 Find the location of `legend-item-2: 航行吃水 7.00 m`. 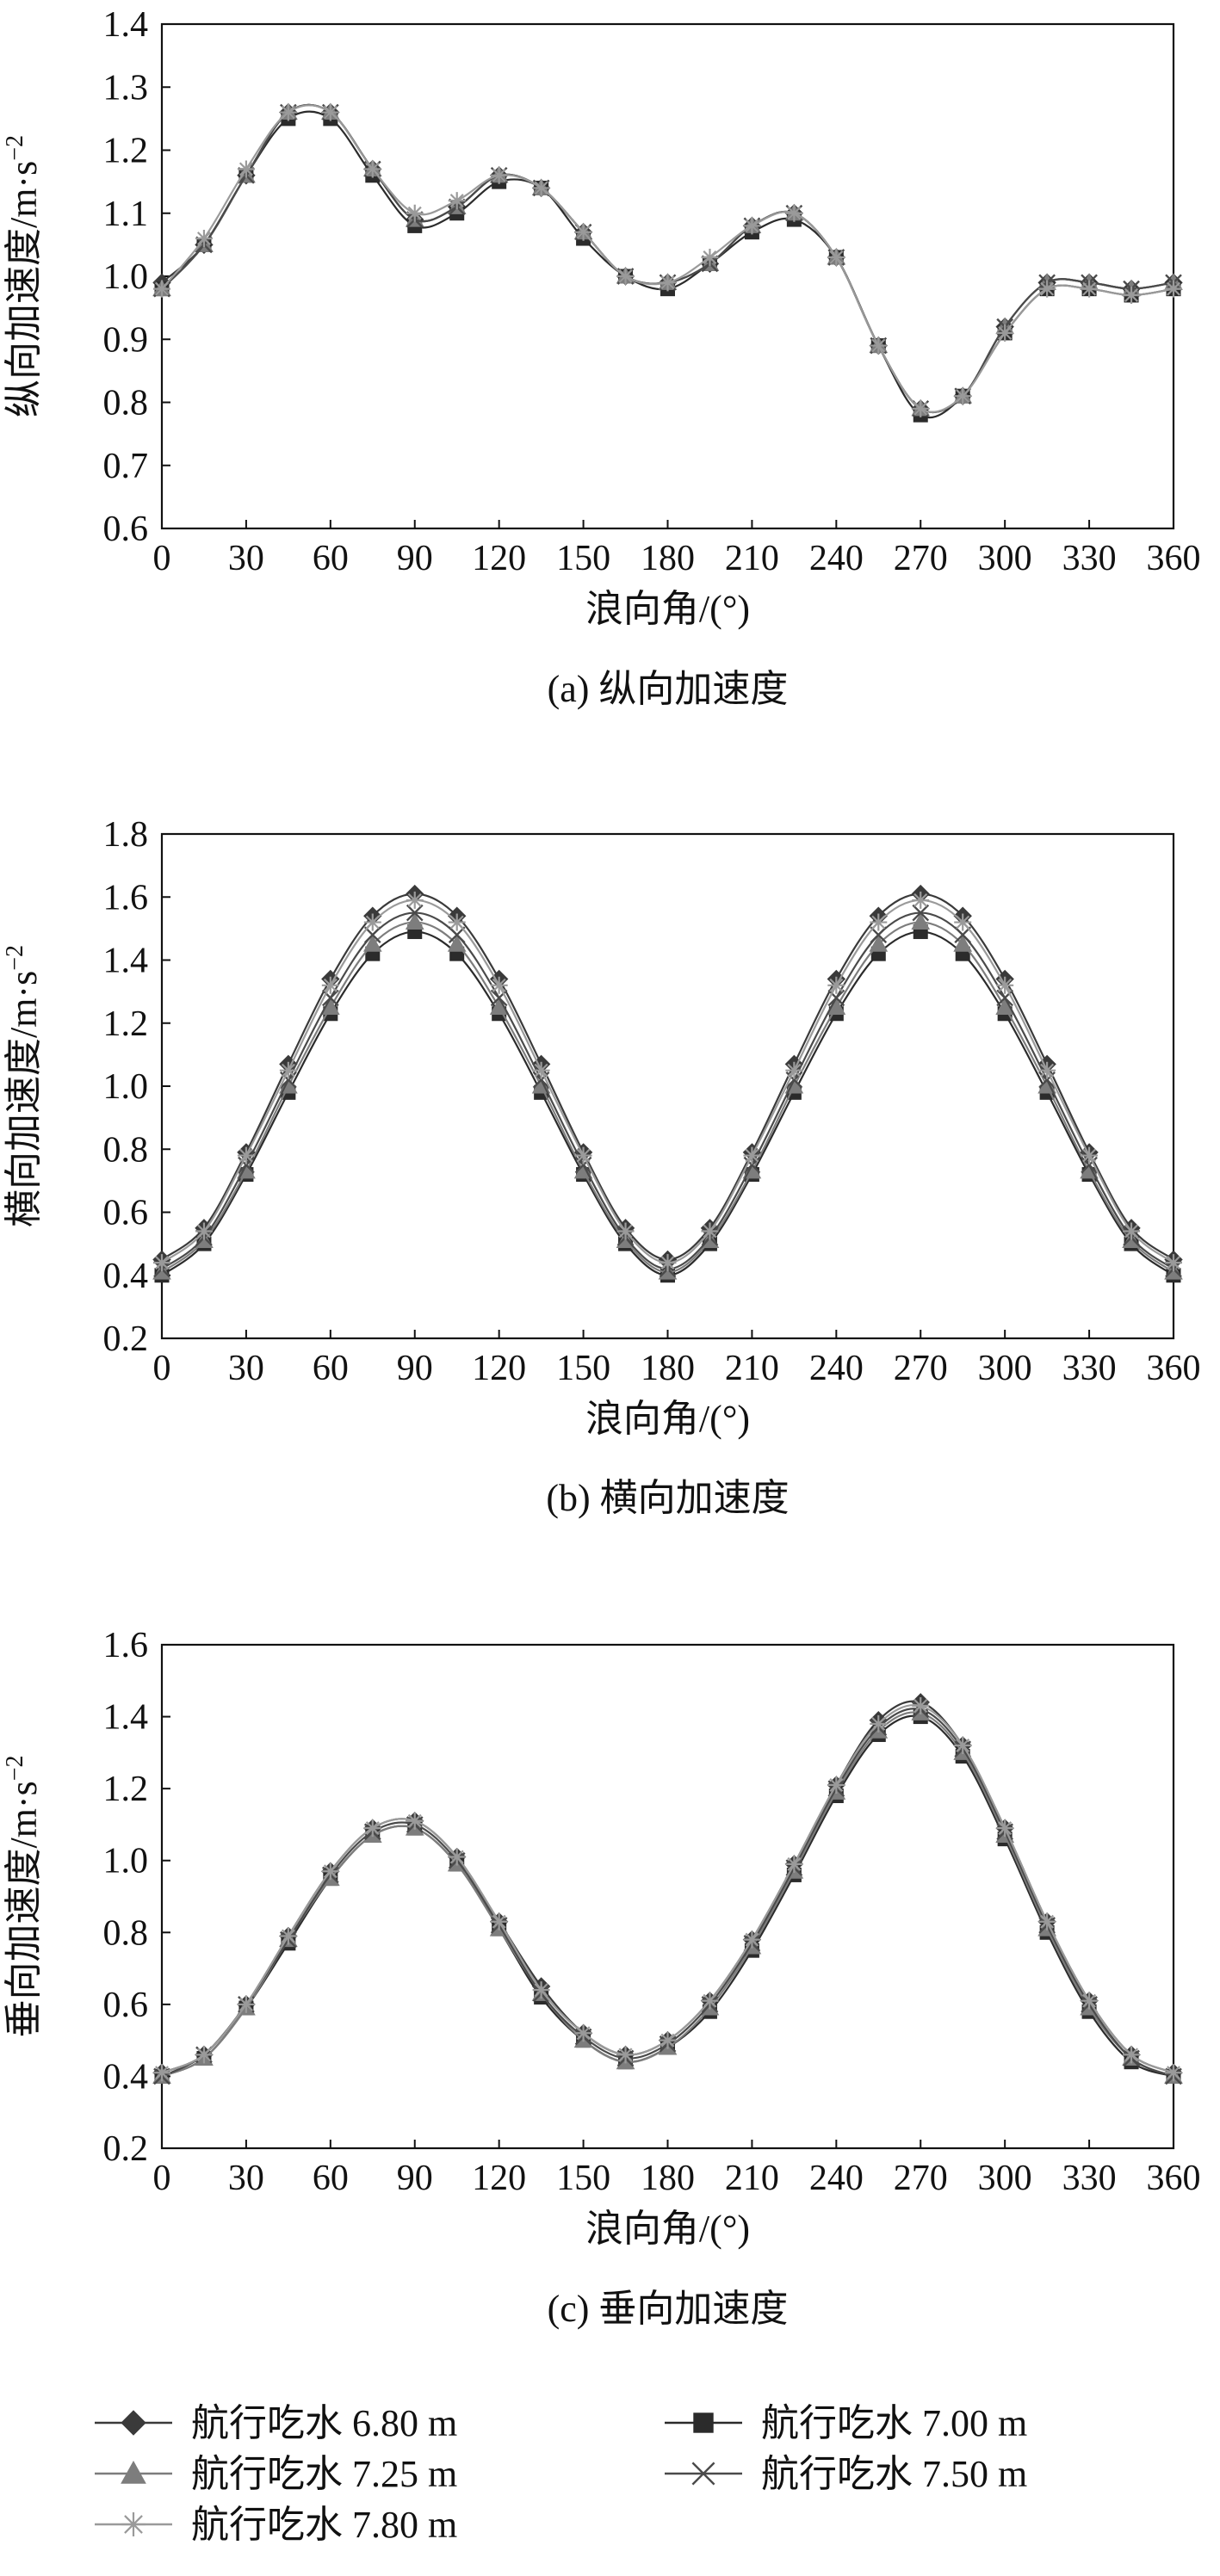

legend-item-2: 航行吃水 7.00 m is located at coordinates (846, 2423).